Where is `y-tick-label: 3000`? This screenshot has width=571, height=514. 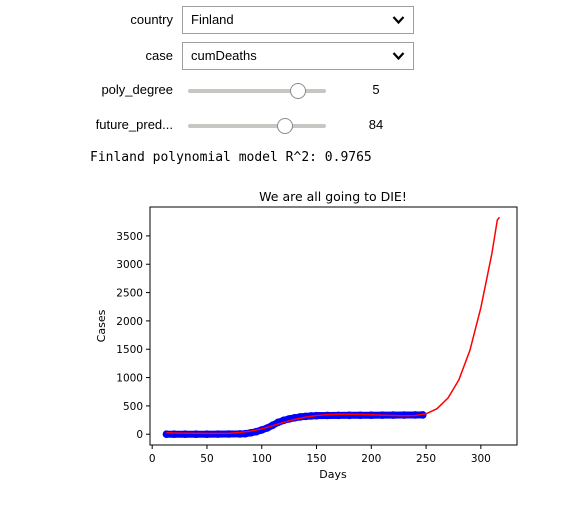 y-tick-label: 3000 is located at coordinates (129, 265).